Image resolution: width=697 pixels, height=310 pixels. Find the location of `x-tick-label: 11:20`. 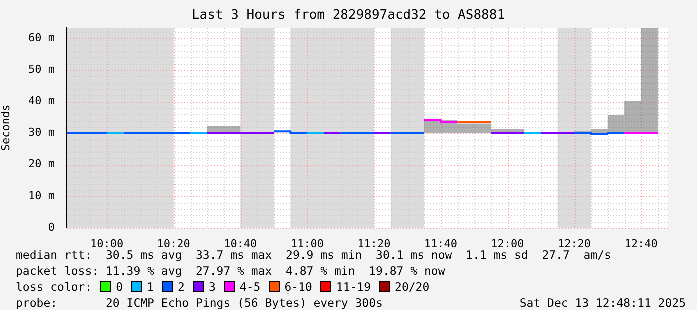

x-tick-label: 11:20 is located at coordinates (374, 243).